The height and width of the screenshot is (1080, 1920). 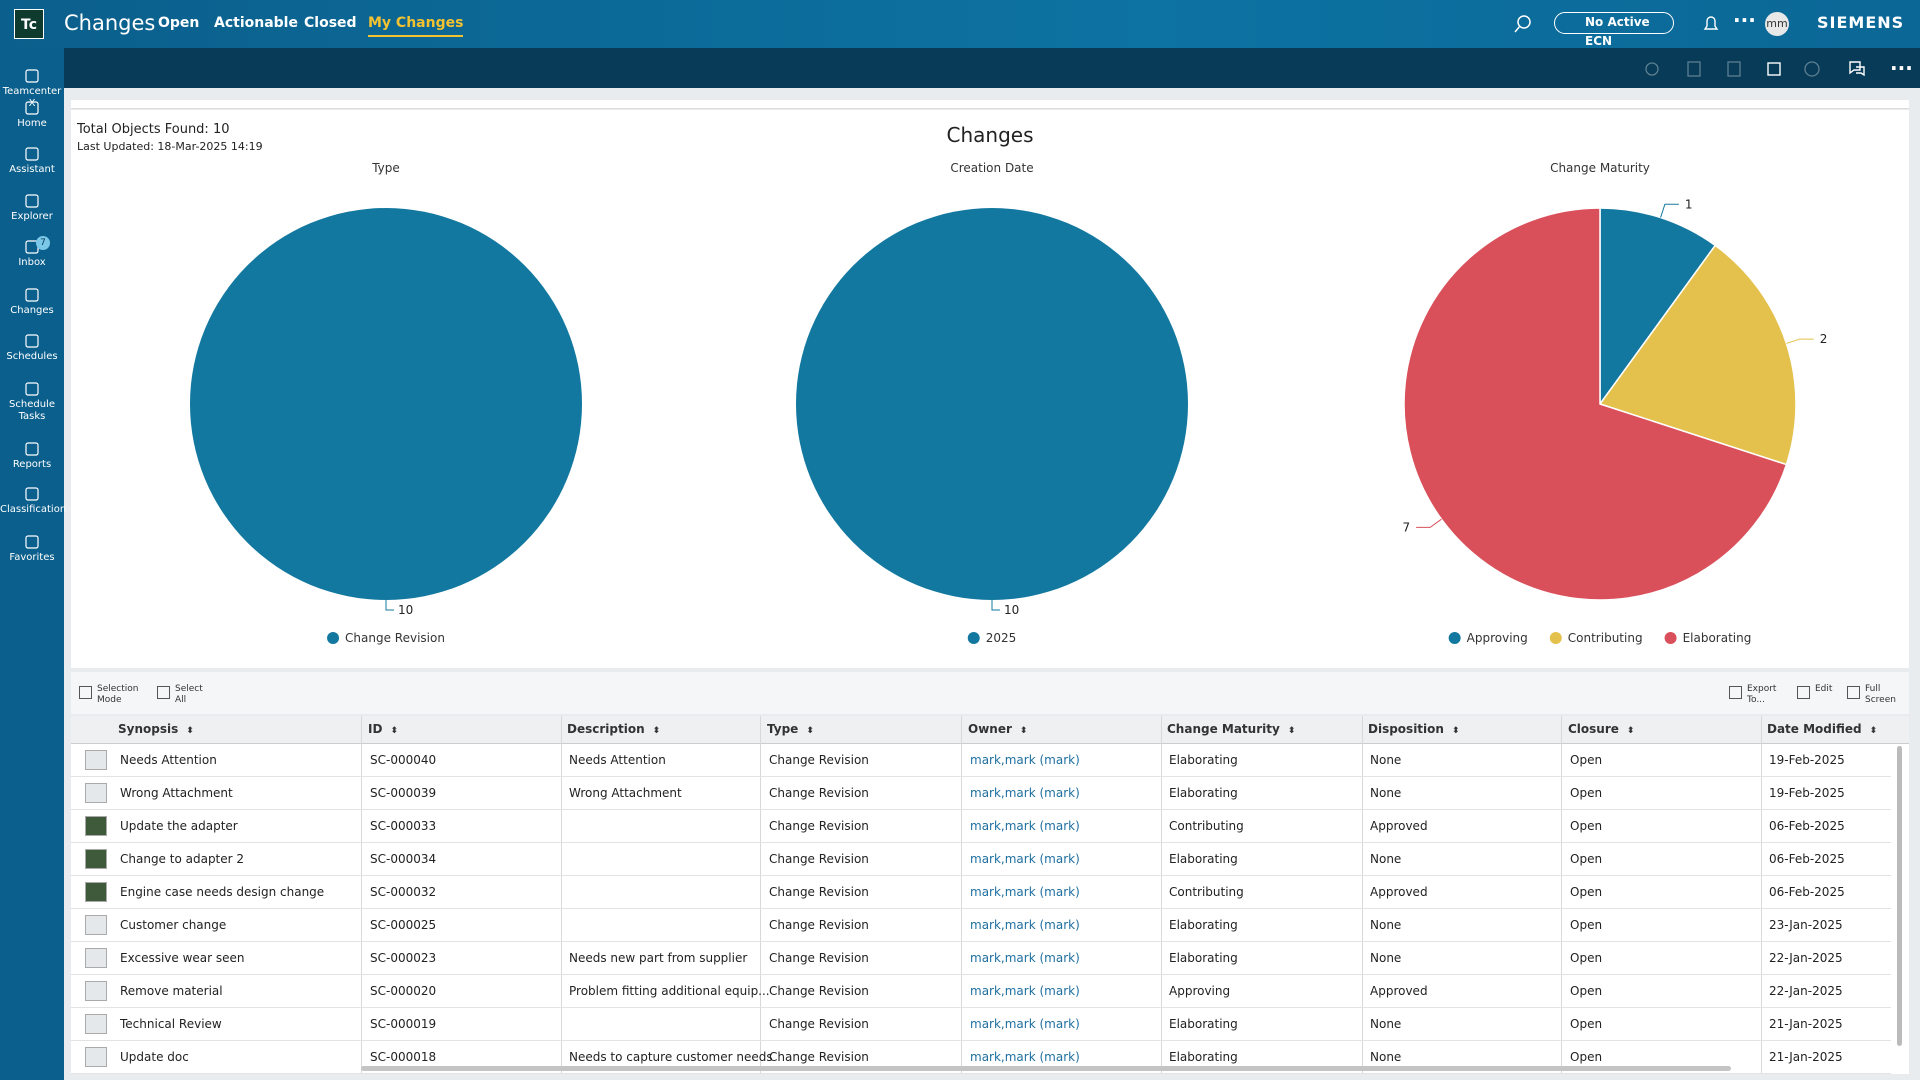 What do you see at coordinates (33, 506) in the screenshot?
I see `nav-item: Classification` at bounding box center [33, 506].